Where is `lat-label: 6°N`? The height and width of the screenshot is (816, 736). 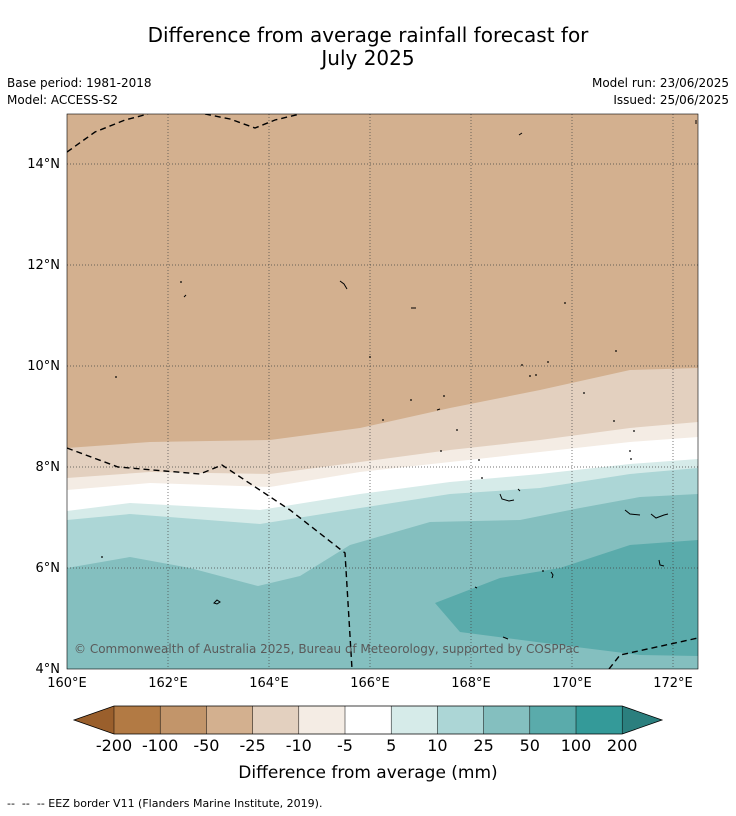 lat-label: 6°N is located at coordinates (48, 568).